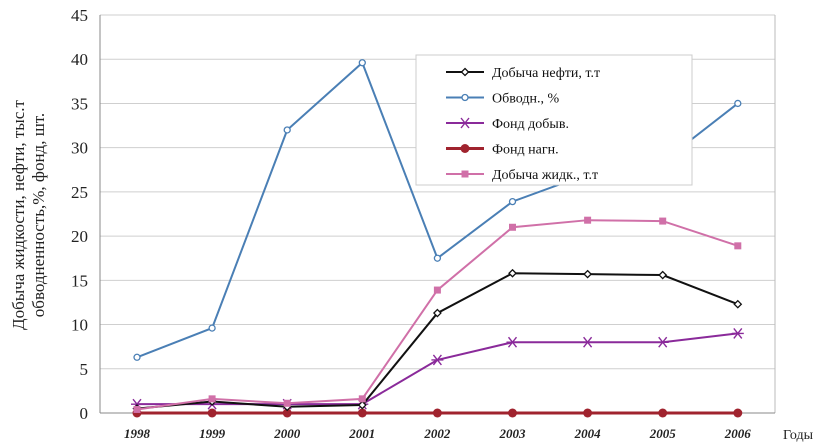 Image resolution: width=821 pixels, height=443 pixels. I want to click on x-tick-label: 1998, so click(137, 433).